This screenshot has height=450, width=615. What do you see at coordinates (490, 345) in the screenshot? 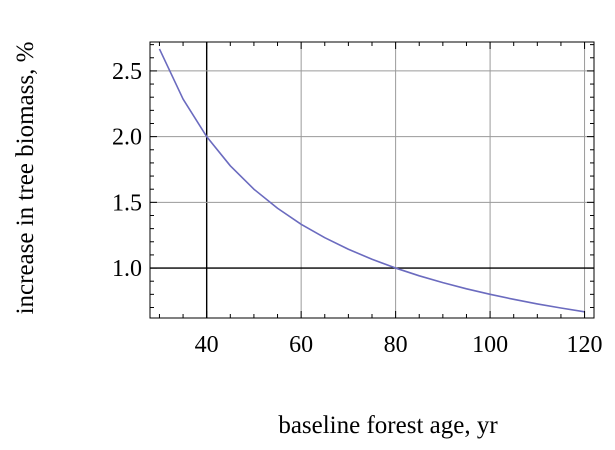
I see `x-tick-label-100: 100` at bounding box center [490, 345].